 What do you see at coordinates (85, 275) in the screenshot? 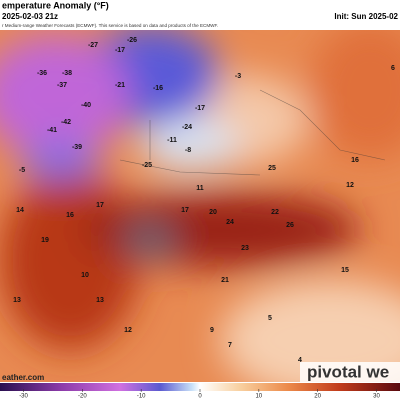
I see `anomaly-label: 10` at bounding box center [85, 275].